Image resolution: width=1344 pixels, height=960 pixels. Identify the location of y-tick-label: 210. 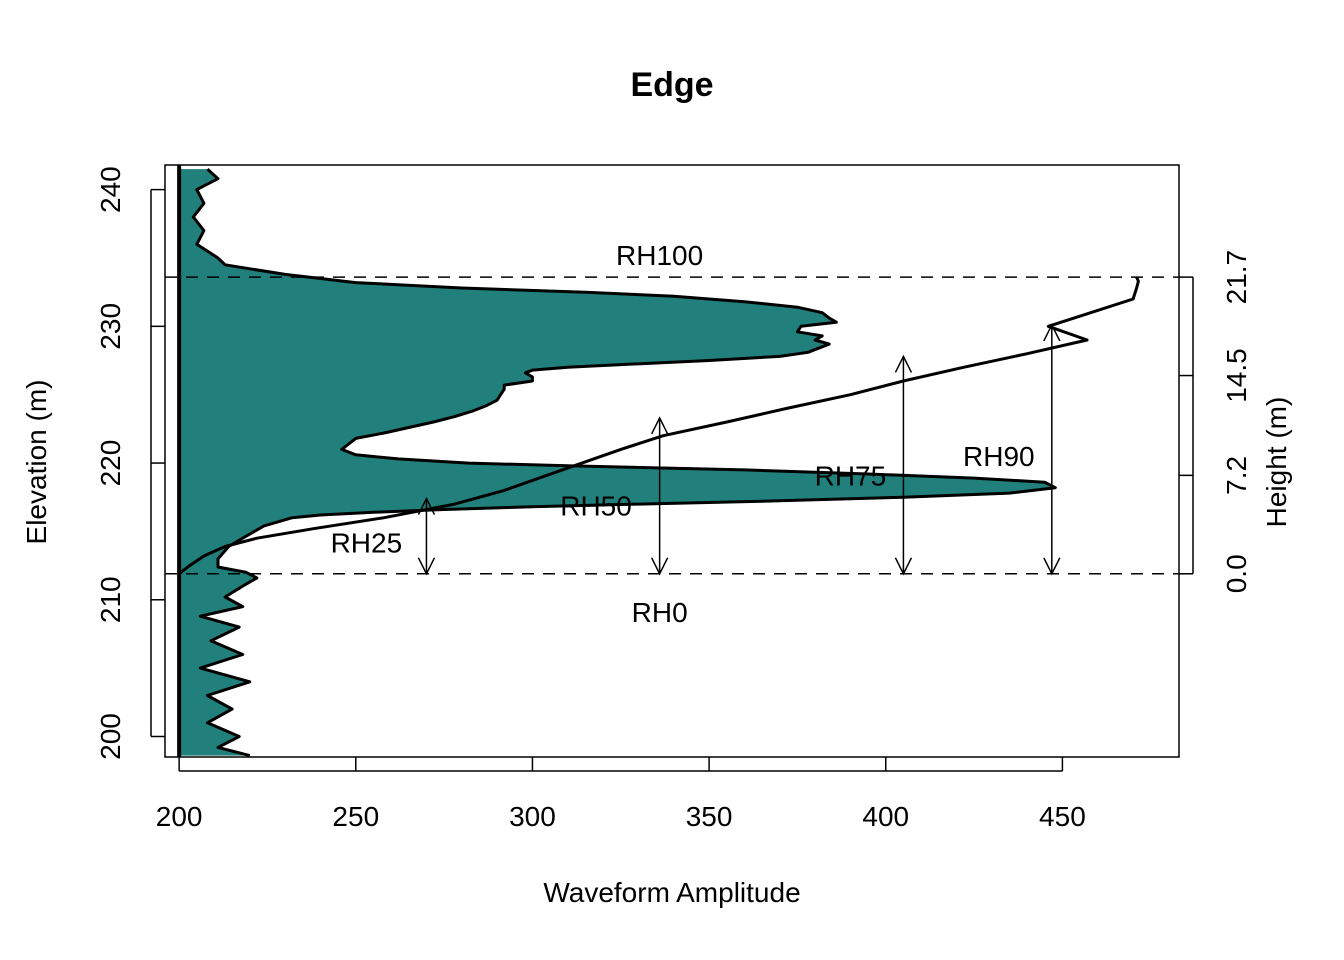
(110, 599).